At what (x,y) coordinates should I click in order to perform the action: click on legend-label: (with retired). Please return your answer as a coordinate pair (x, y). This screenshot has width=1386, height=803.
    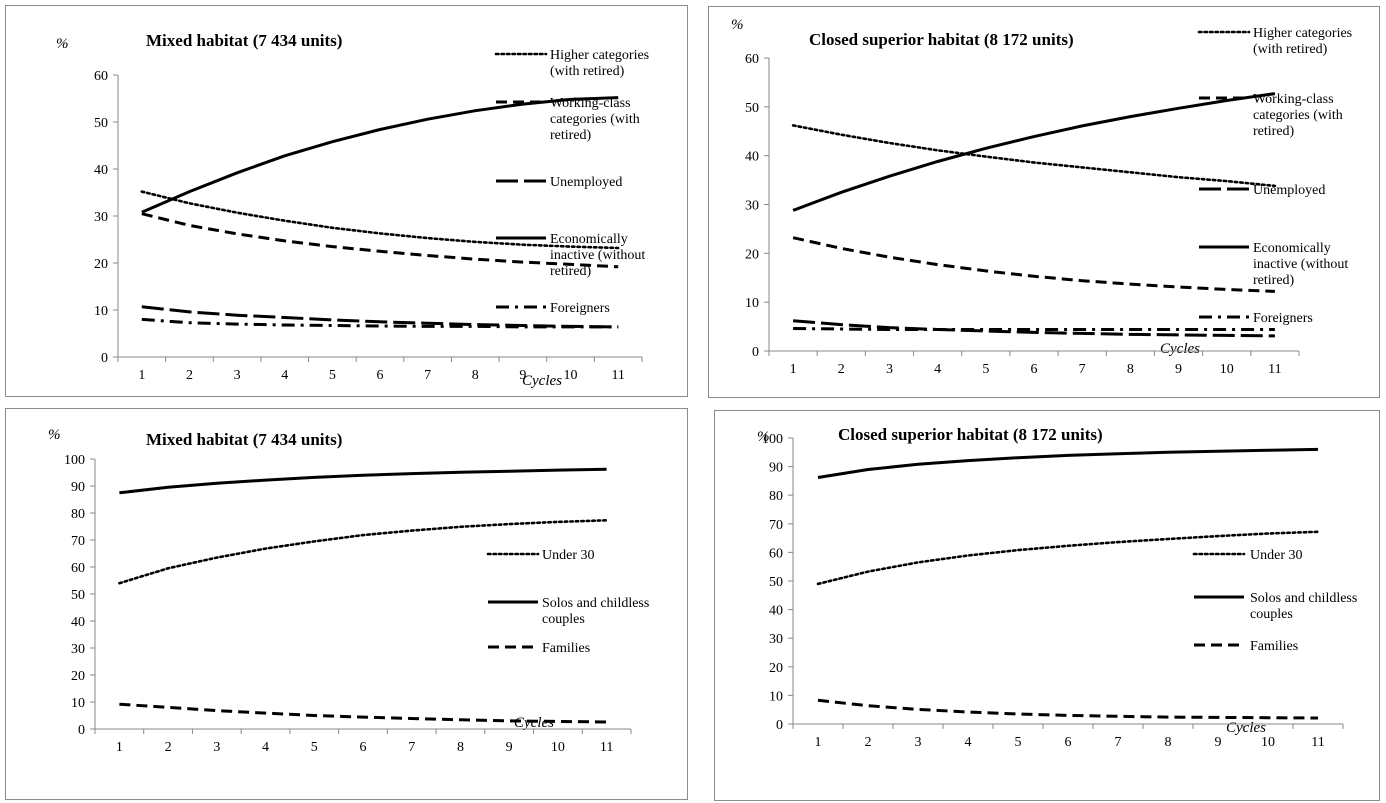
    Looking at the image, I should click on (1290, 49).